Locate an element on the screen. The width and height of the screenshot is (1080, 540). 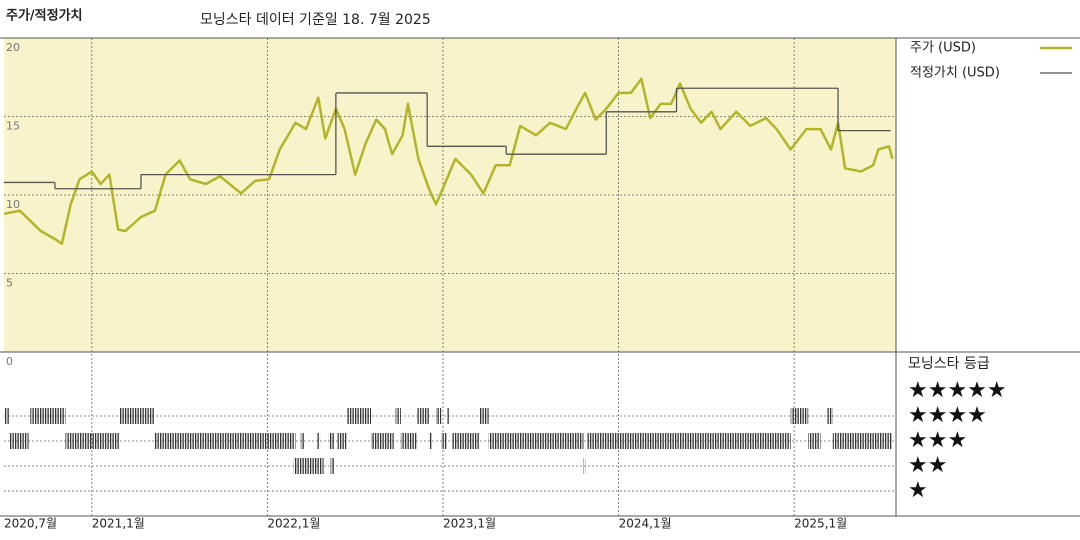
rating-legend: ★ is located at coordinates (918, 490).